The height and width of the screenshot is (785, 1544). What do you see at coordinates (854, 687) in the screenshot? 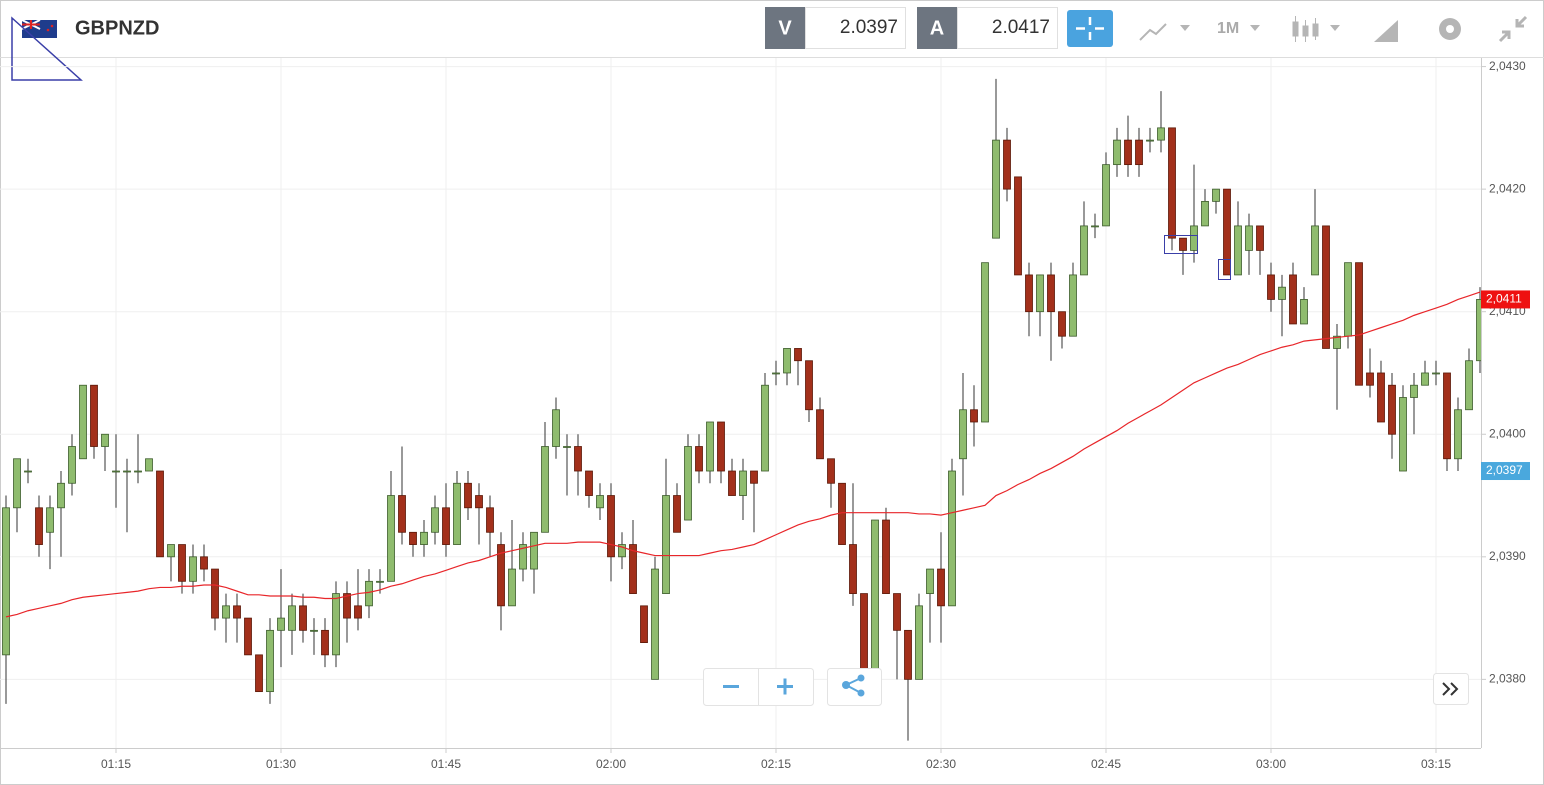
I see `share-button` at bounding box center [854, 687].